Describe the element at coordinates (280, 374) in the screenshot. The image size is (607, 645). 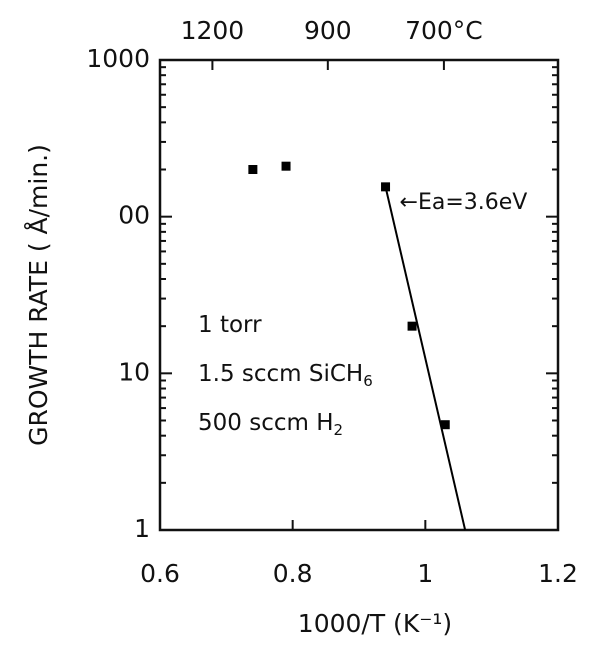
I see `condition-main: 1.5 sccm SiCH` at that location.